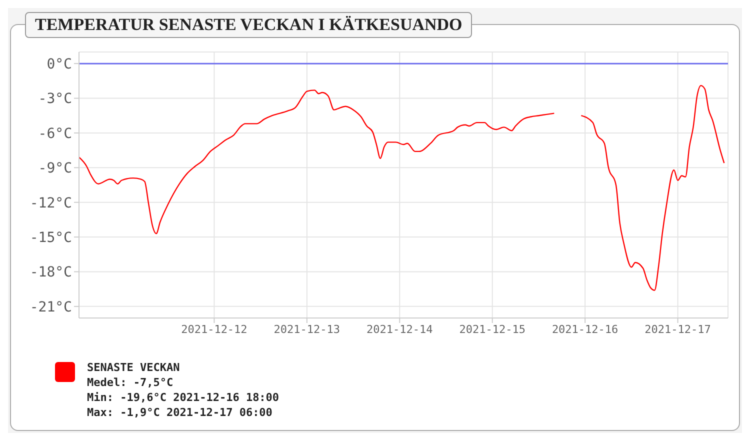  I want to click on y-tick-label: -15°C, so click(51, 238).